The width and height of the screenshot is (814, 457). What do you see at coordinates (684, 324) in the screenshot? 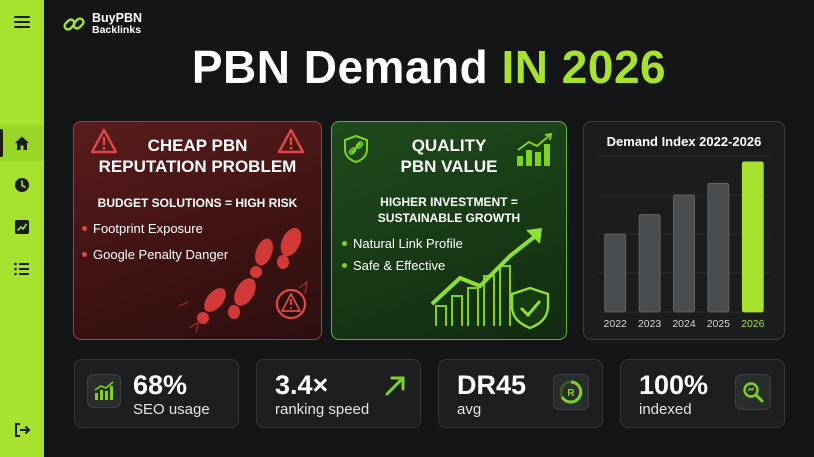
I see `chart-tick-label: 2024` at bounding box center [684, 324].